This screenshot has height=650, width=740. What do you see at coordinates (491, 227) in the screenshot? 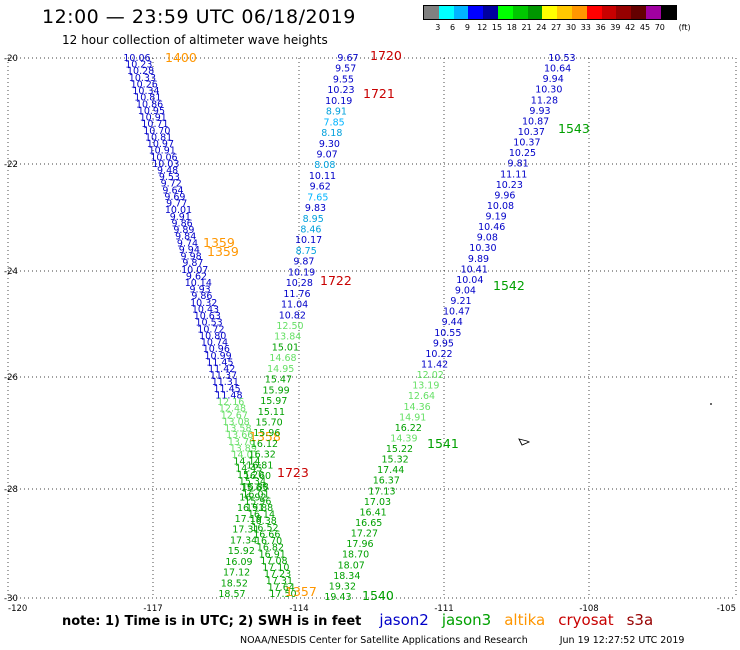
I see `wave-height-value: 10.46` at bounding box center [491, 227].